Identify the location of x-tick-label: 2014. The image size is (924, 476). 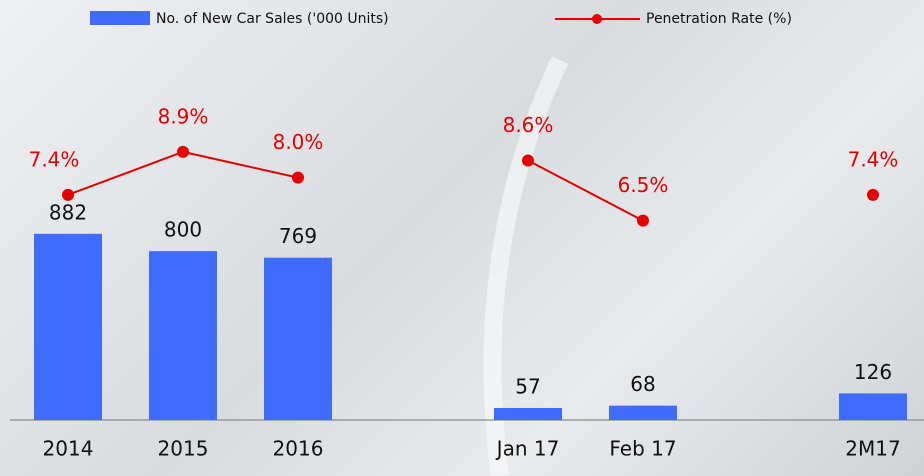
(68, 449).